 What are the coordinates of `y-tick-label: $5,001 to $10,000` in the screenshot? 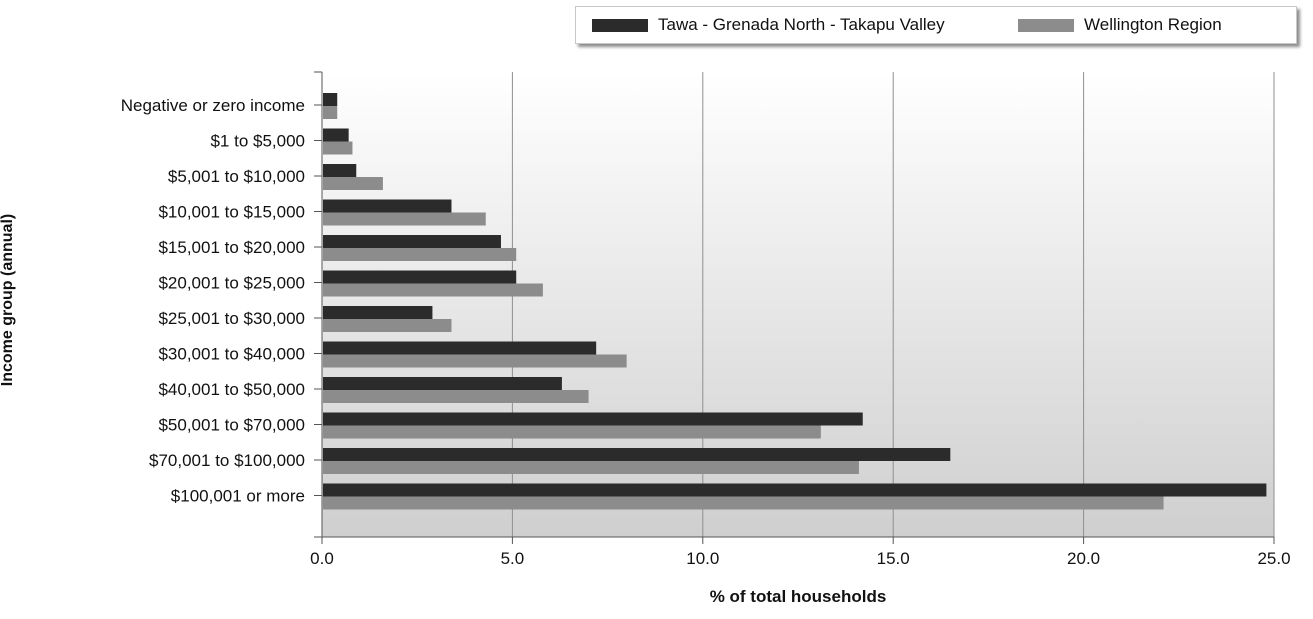 It's located at (236, 176).